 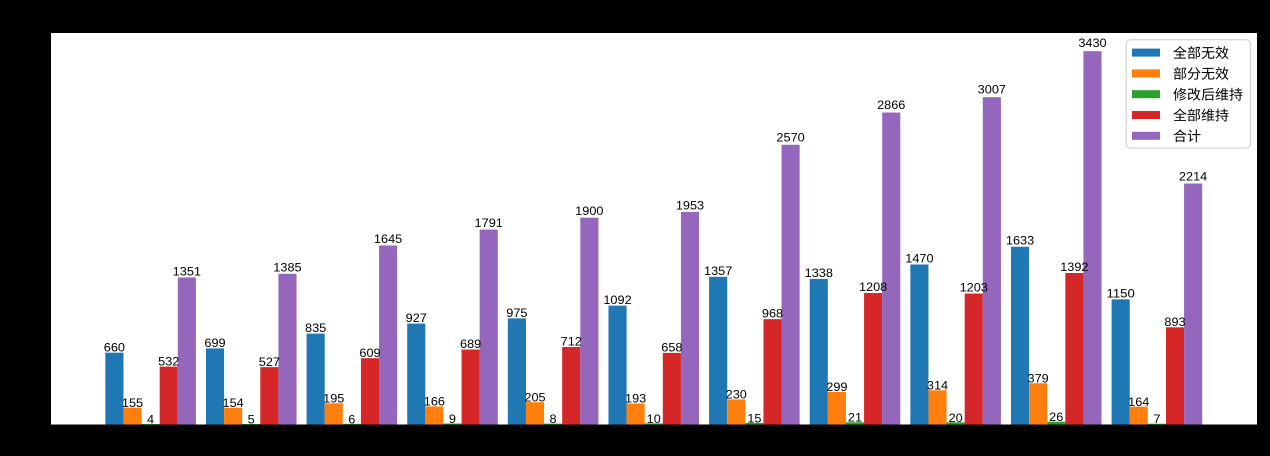 I want to click on svg-text: 314, so click(x=938, y=385).